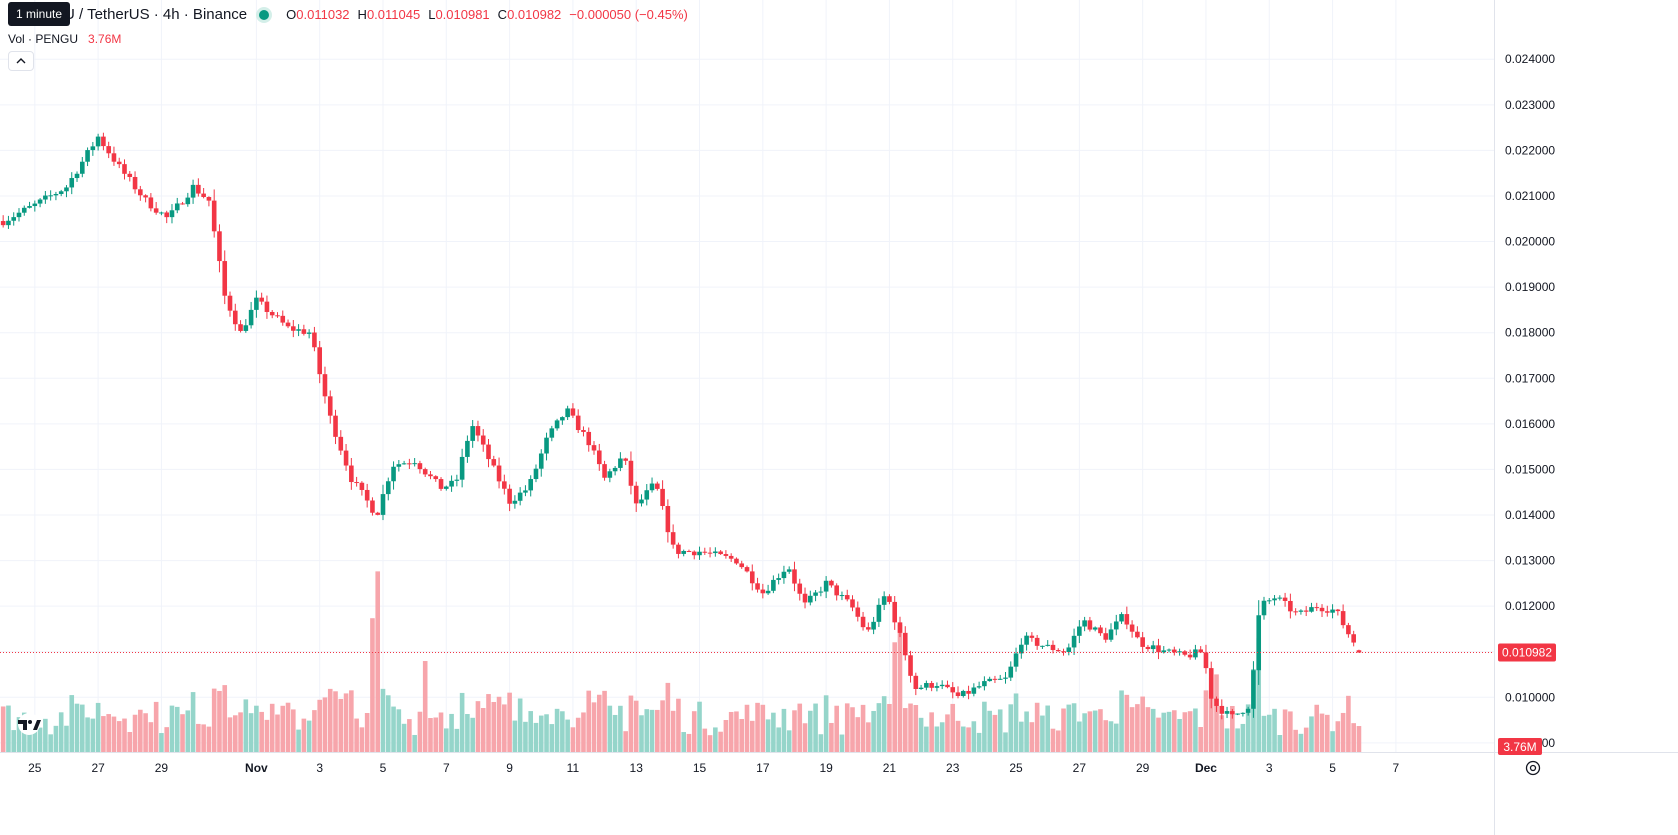 This screenshot has width=1678, height=835. I want to click on symbol-title: U / TetherUS · 4h · Binance, so click(156, 14).